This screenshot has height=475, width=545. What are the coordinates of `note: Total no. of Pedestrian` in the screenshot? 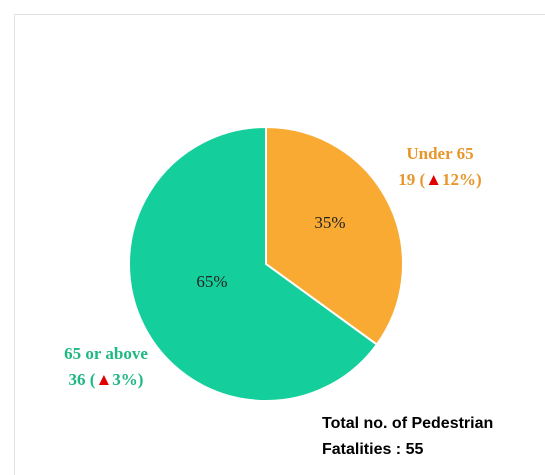 It's located at (407, 423).